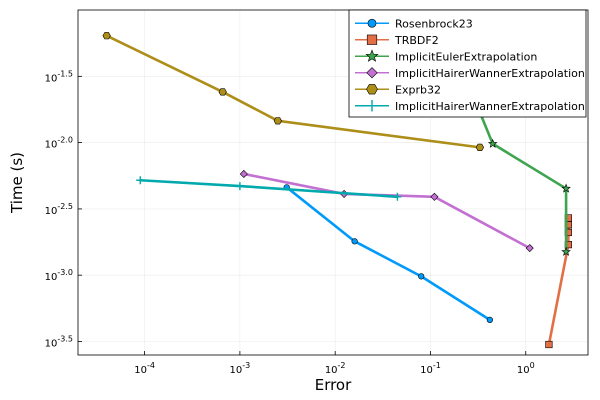 The height and width of the screenshot is (400, 600). I want to click on legend-label: TRBDF2, so click(416, 40).